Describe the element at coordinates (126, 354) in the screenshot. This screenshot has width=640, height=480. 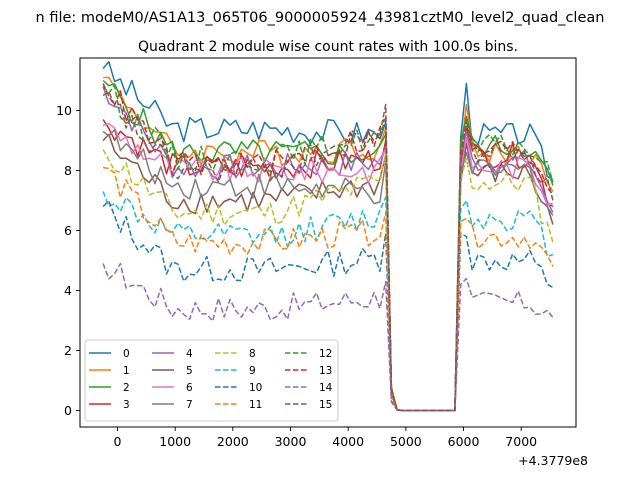
I see `legend-label-0: 0` at that location.